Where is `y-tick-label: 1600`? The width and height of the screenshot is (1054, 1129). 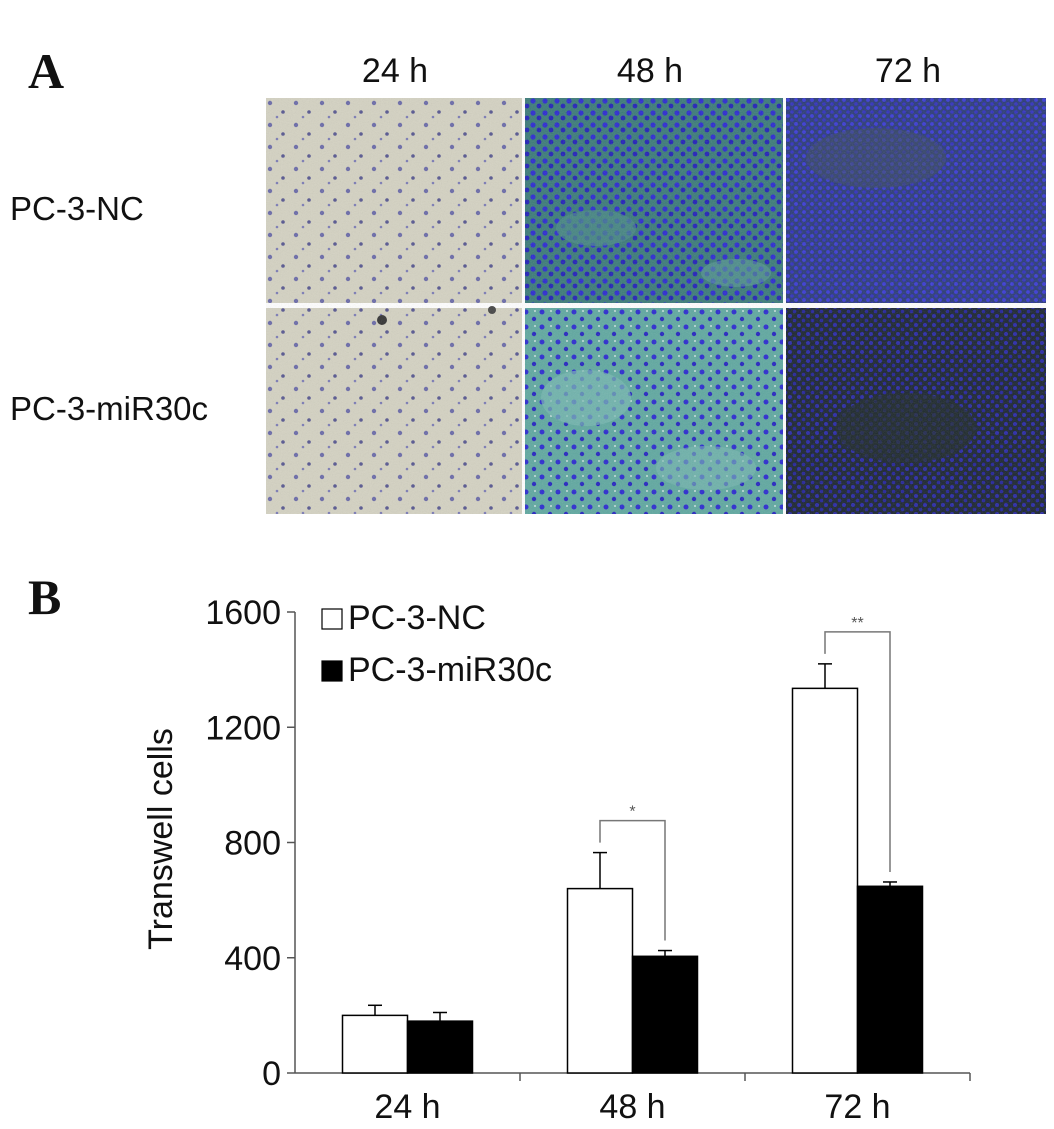 y-tick-label: 1600 is located at coordinates (243, 613).